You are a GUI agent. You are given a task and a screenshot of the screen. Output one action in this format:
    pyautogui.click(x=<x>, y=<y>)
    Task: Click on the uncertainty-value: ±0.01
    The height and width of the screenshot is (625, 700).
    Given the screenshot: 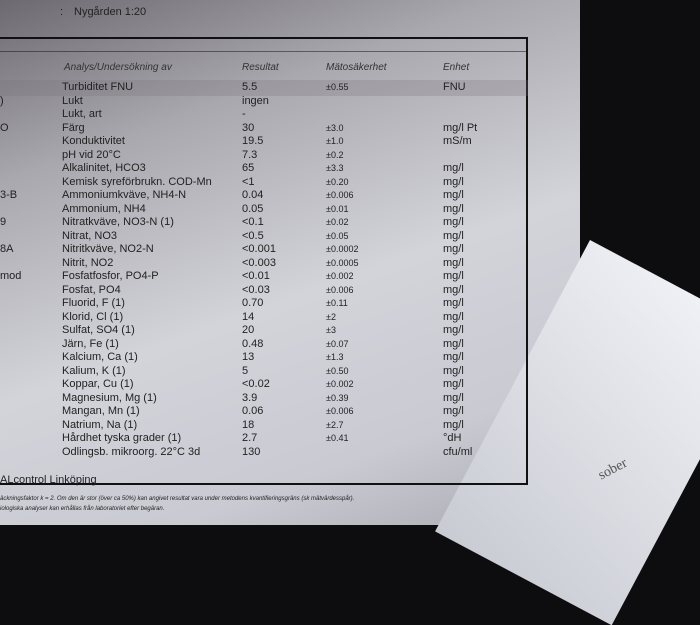 What is the action you would take?
    pyautogui.click(x=337, y=208)
    